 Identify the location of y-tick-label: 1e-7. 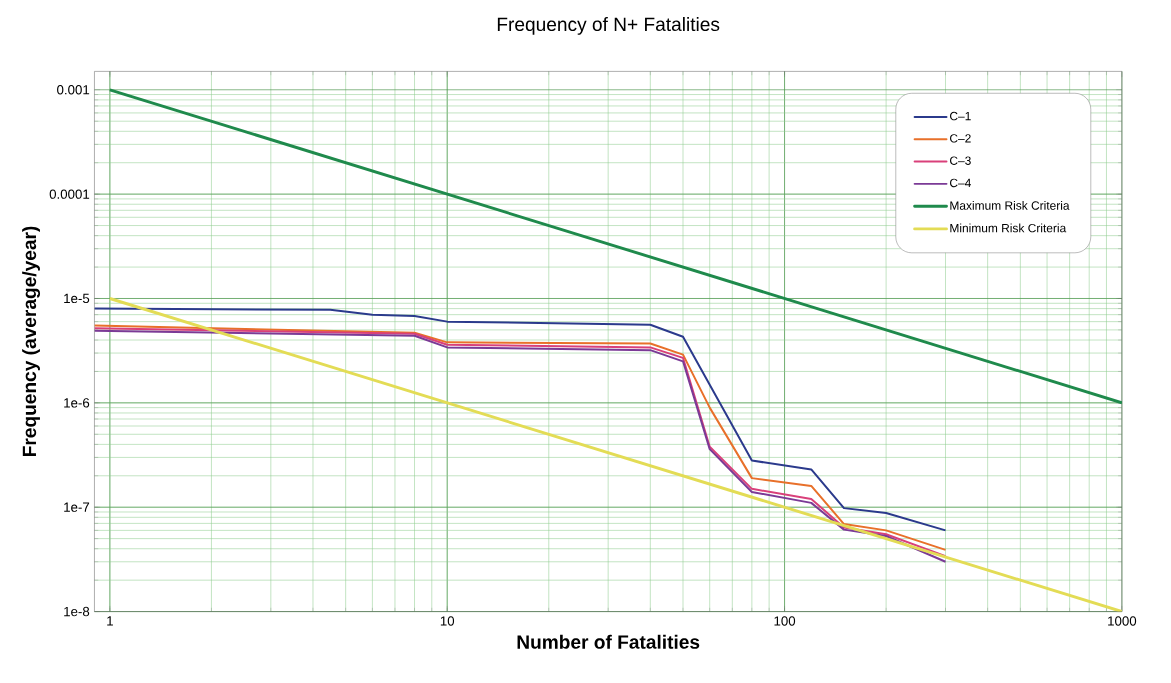
(77, 507).